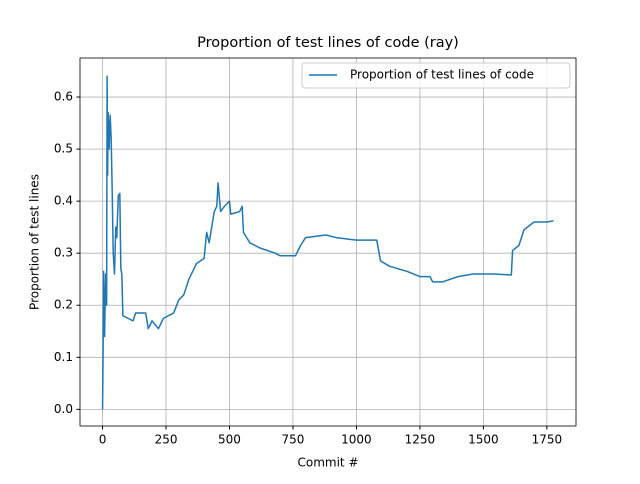 The image size is (640, 484). What do you see at coordinates (103, 440) in the screenshot?
I see `x-tick-label: 0` at bounding box center [103, 440].